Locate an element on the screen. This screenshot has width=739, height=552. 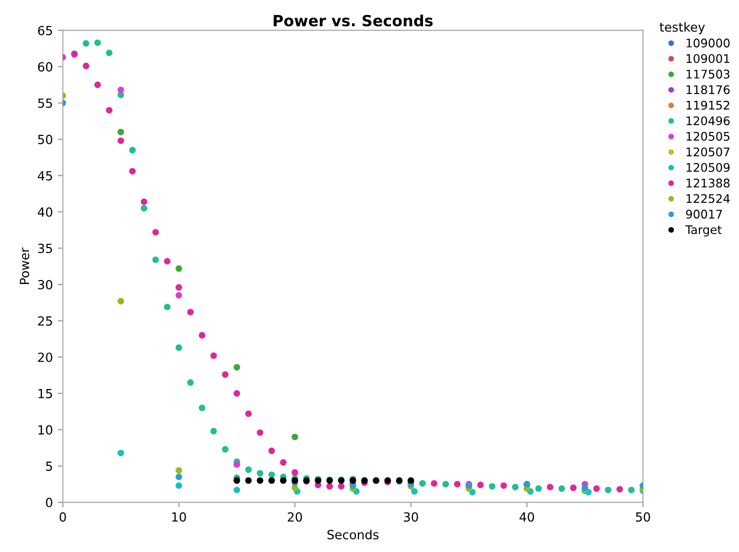
x-tick-label: 40 is located at coordinates (527, 517).